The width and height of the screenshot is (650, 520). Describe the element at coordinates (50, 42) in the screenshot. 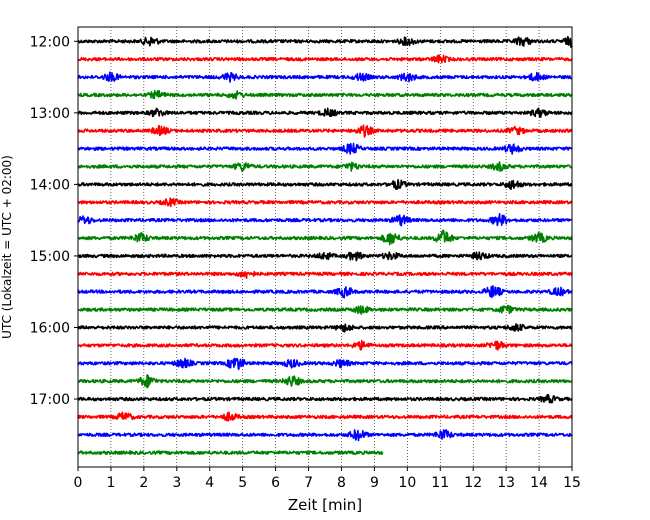

I see `y-tick-label: 12:00` at that location.